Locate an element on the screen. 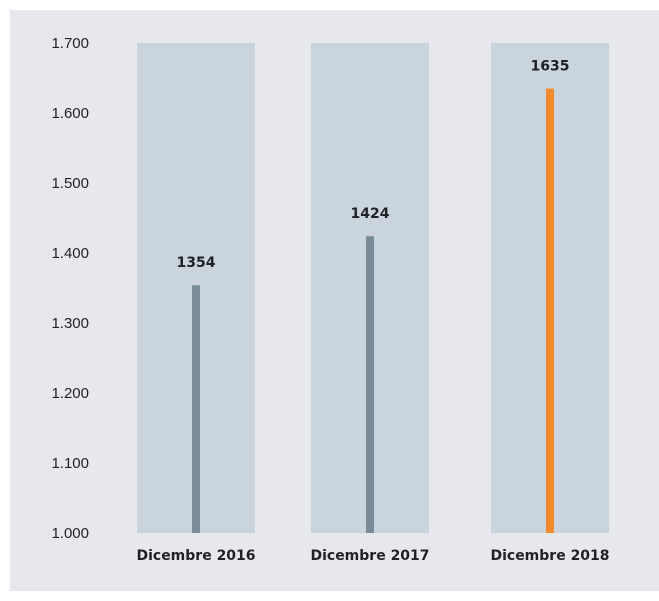  x-tick-label: Dicembre 2018 is located at coordinates (549, 556).